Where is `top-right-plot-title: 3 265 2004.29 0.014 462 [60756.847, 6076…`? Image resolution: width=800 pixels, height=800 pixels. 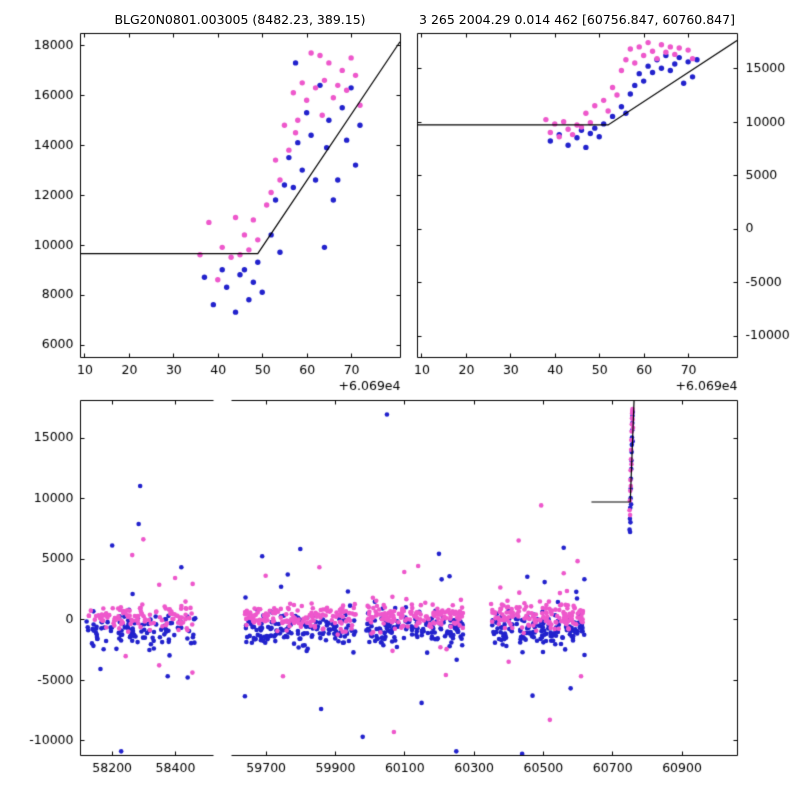
top-right-plot-title: 3 265 2004.29 0.014 462 [60756.847, 6076… is located at coordinates (577, 19).